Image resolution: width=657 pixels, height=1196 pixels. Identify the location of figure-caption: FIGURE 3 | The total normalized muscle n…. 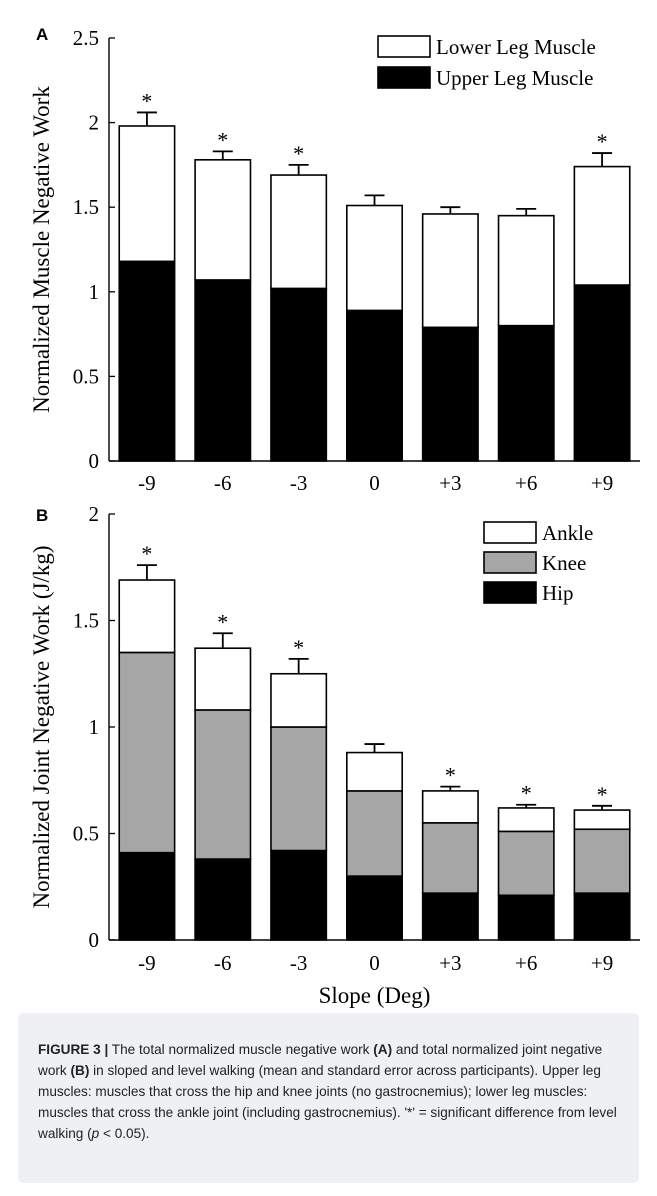
(328, 1098).